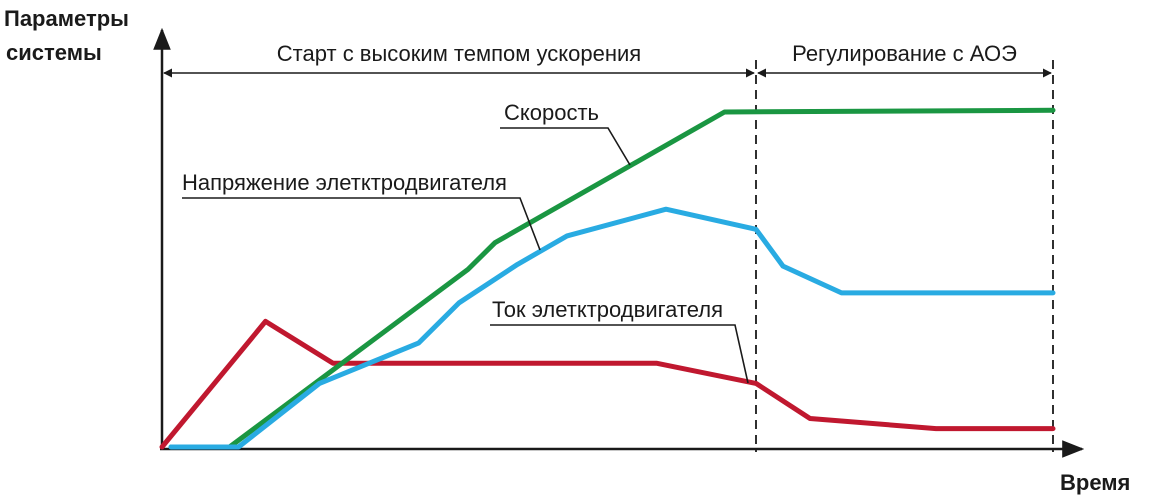  I want to click on speed-label-leader, so click(565, 146).